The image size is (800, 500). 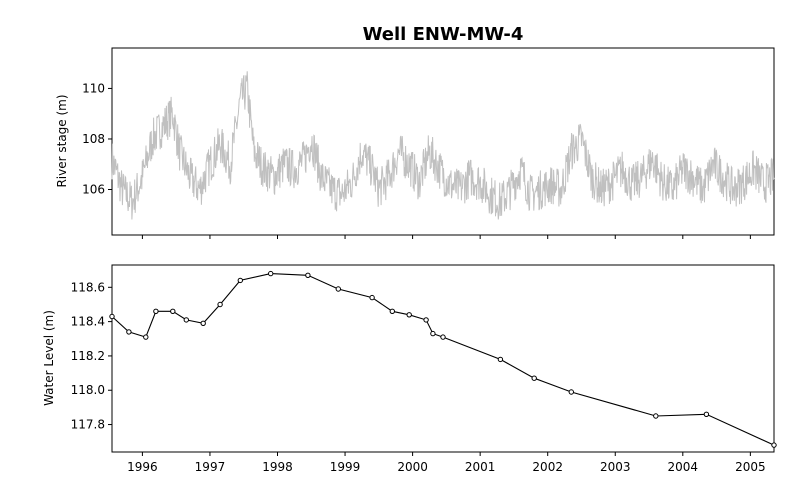 What do you see at coordinates (49, 358) in the screenshot?
I see `bottom-y-axis-label: Water Level (m)` at bounding box center [49, 358].